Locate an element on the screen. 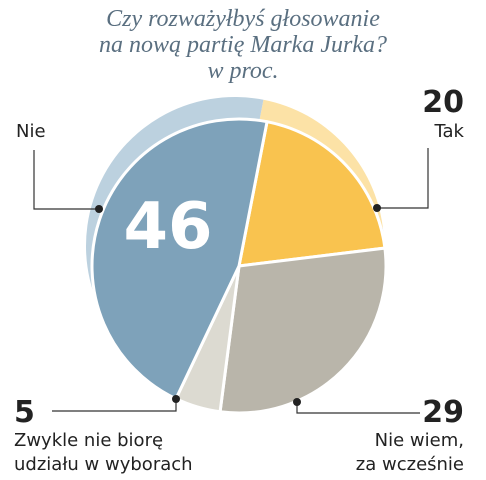 The width and height of the screenshot is (486, 480). value-label-nie_wiem: 29 is located at coordinates (443, 412).